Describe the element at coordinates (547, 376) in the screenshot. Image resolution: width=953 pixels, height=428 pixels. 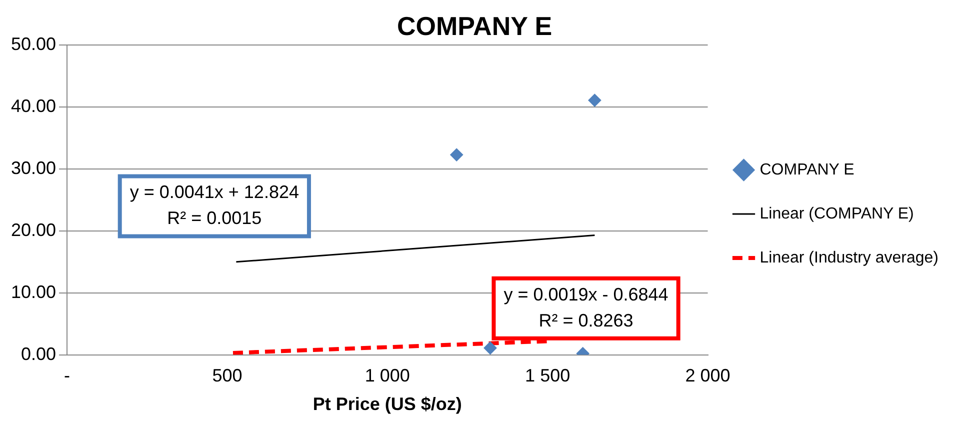
I see `x-tick-label: 1 500` at that location.